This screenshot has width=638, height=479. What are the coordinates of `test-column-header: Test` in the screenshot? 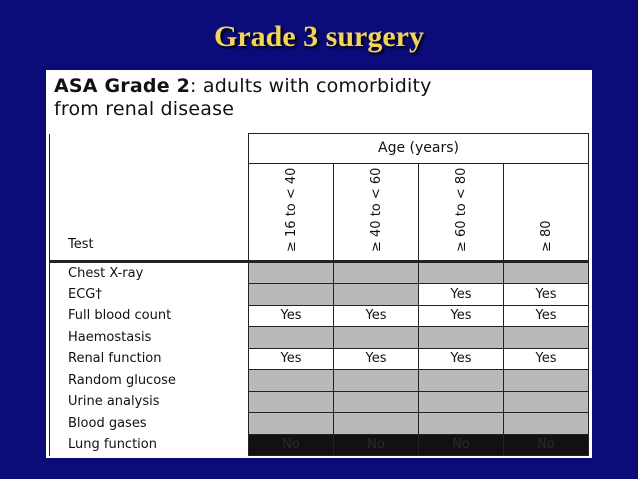 It's located at (149, 198).